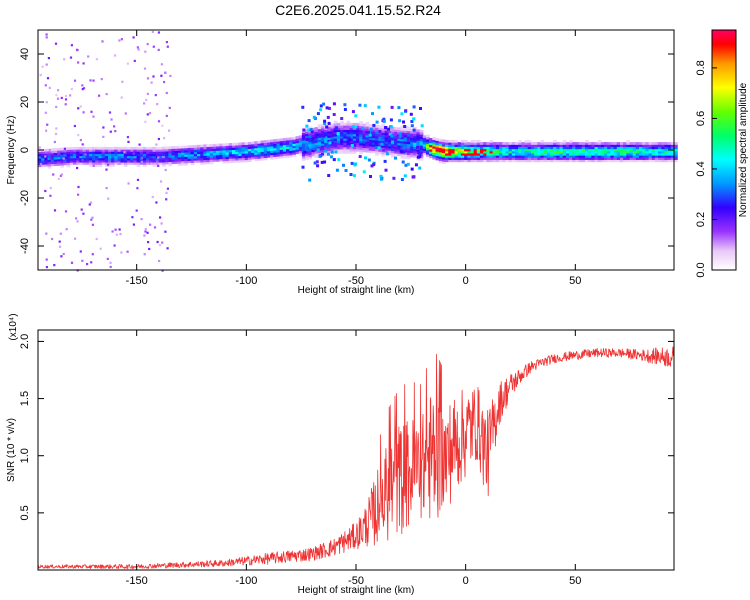  I want to click on colorbar-label: Normalized spectral amplitude, so click(743, 149).